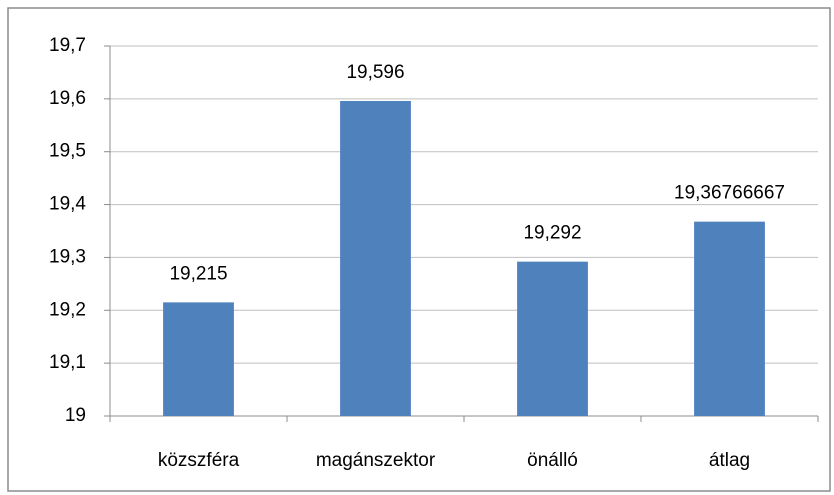  What do you see at coordinates (729, 193) in the screenshot?
I see `value-label: 19,36766667` at bounding box center [729, 193].